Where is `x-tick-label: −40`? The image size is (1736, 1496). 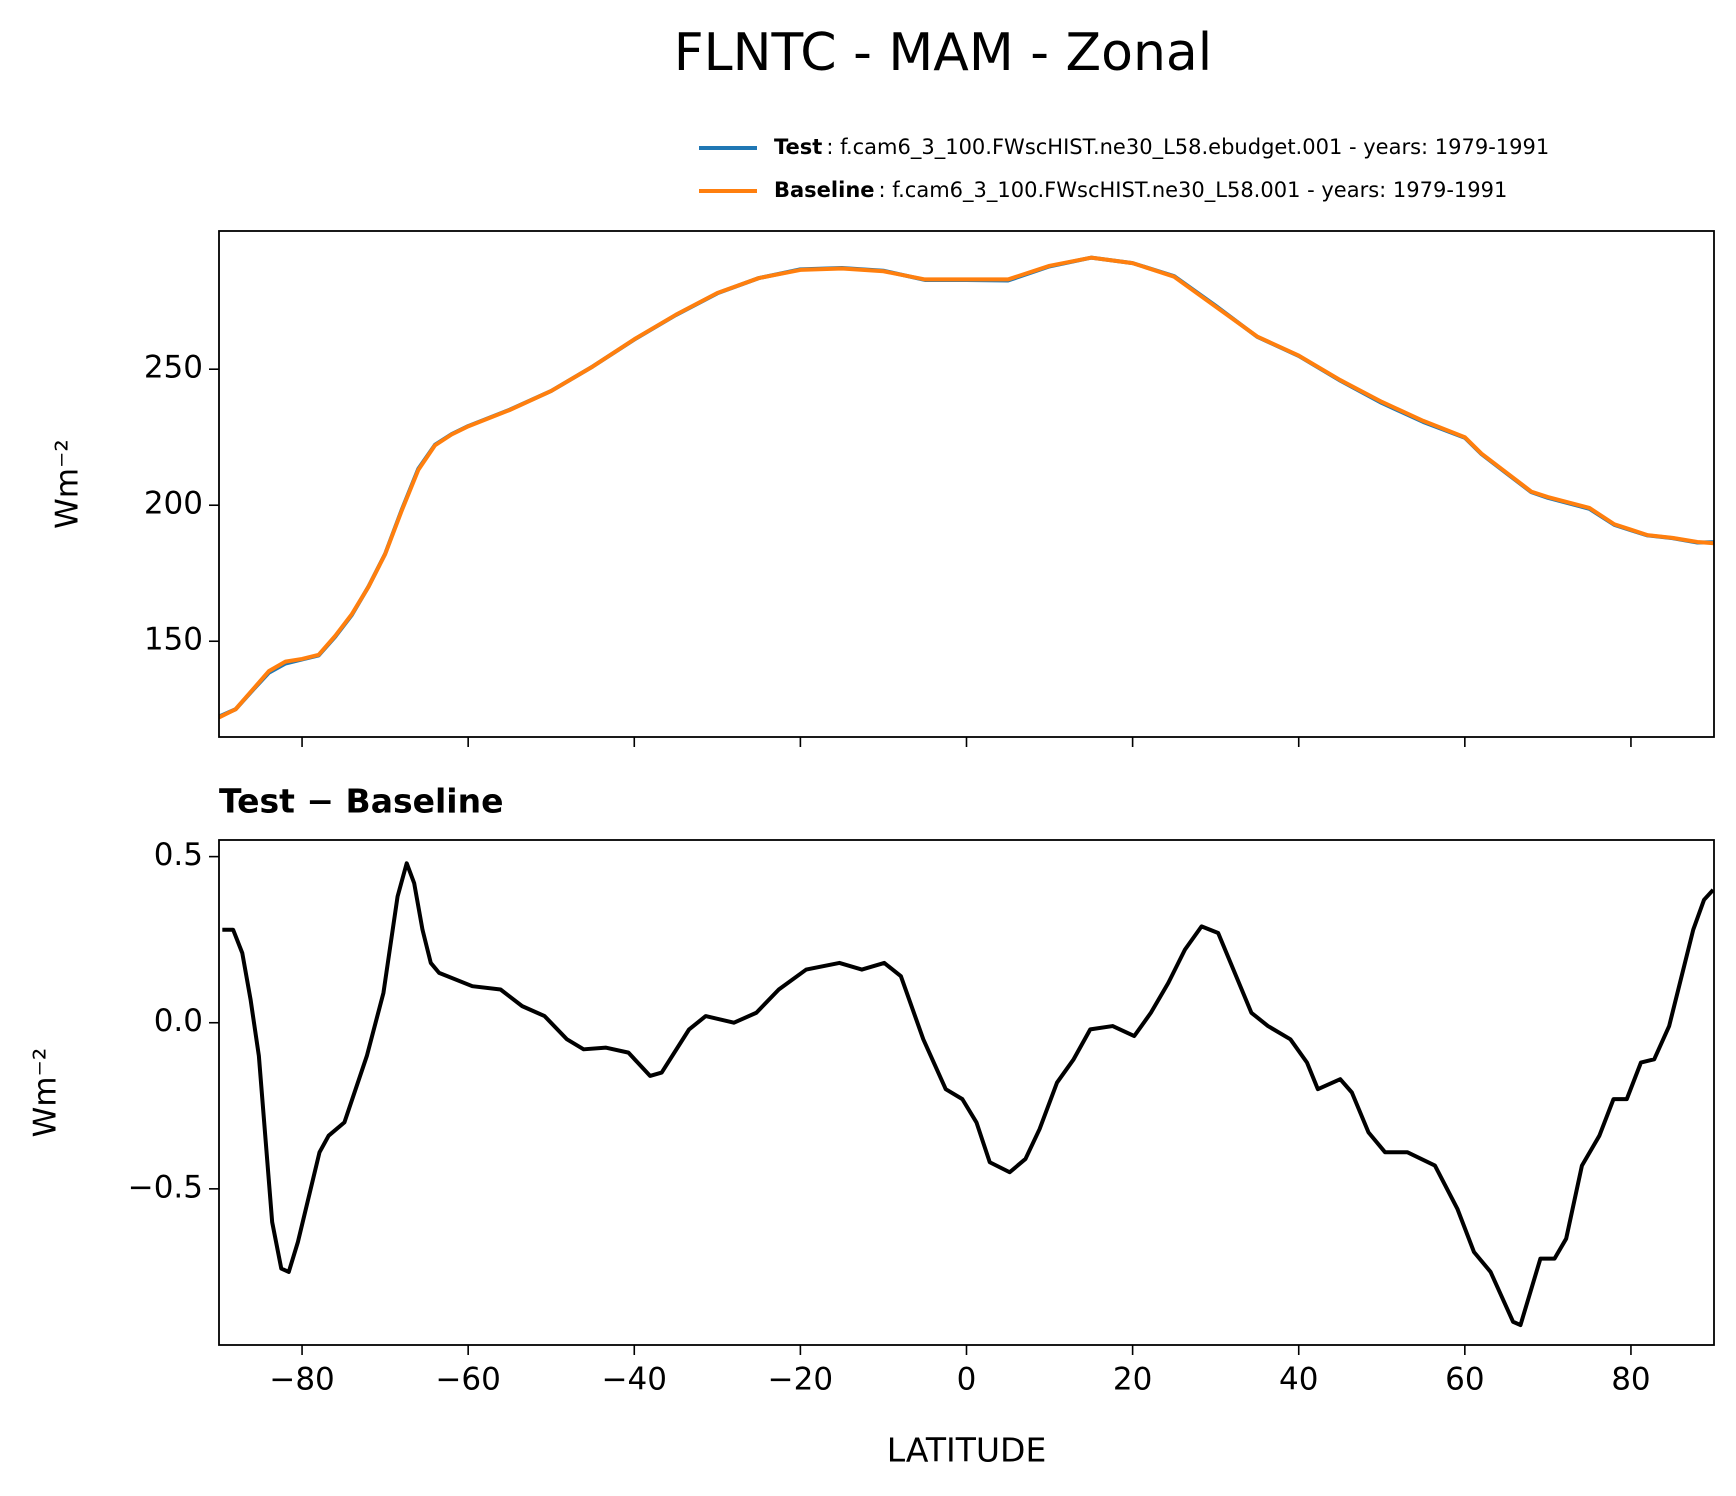
x-tick-label: −40 is located at coordinates (634, 1380).